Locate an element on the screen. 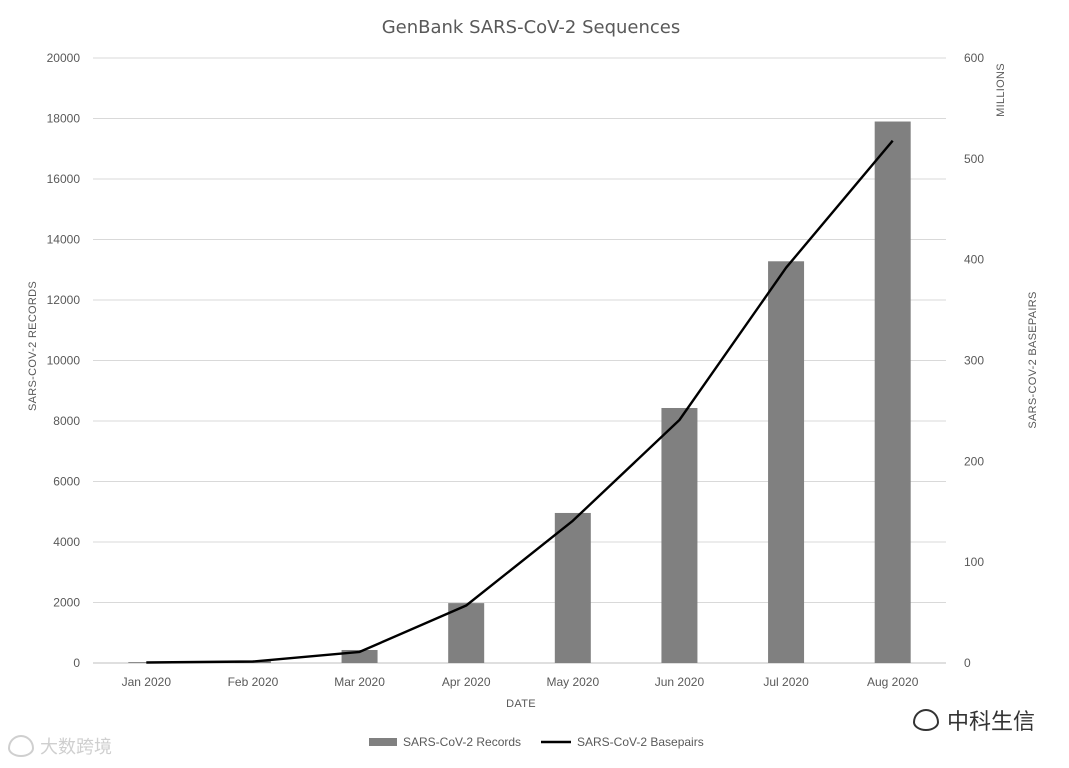 The width and height of the screenshot is (1069, 768). y-tick-label: 8000 is located at coordinates (66, 421).